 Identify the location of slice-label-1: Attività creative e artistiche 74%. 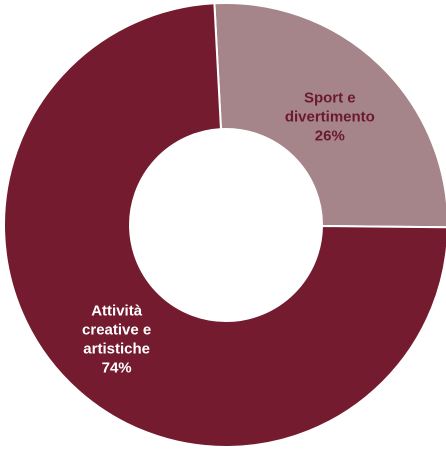
(116, 340).